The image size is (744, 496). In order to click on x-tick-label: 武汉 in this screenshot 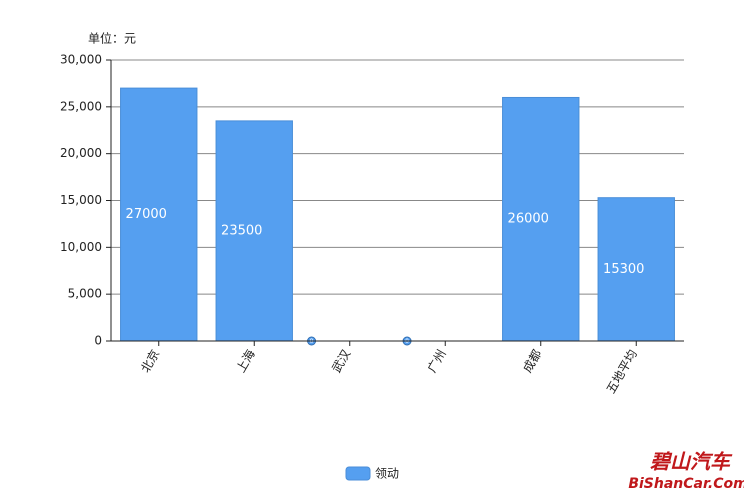, I will do `click(341, 361)`.